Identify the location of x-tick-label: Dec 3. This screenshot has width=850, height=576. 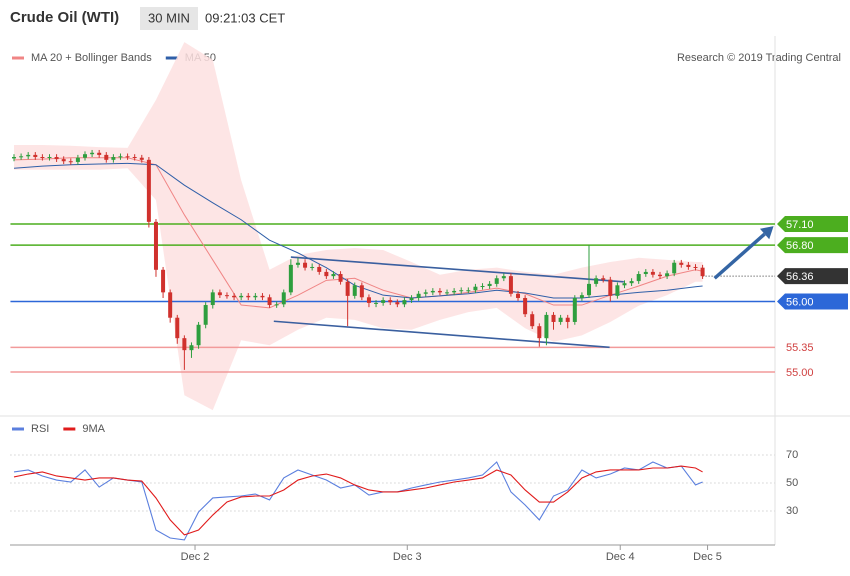
(407, 557).